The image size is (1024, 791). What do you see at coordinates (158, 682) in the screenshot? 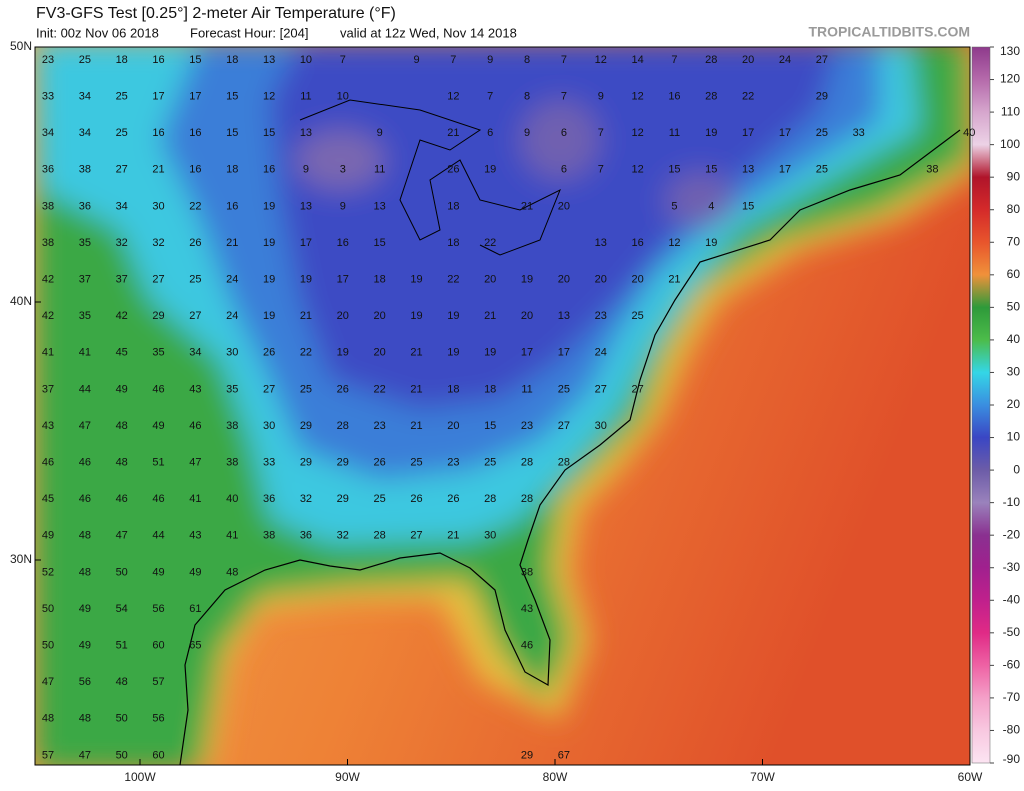
I see `station-value: 57` at bounding box center [158, 682].